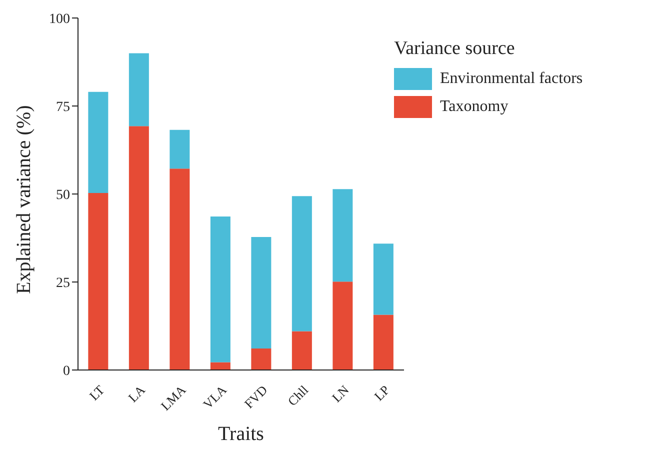  I want to click on x-tick-label: LT, so click(97, 393).